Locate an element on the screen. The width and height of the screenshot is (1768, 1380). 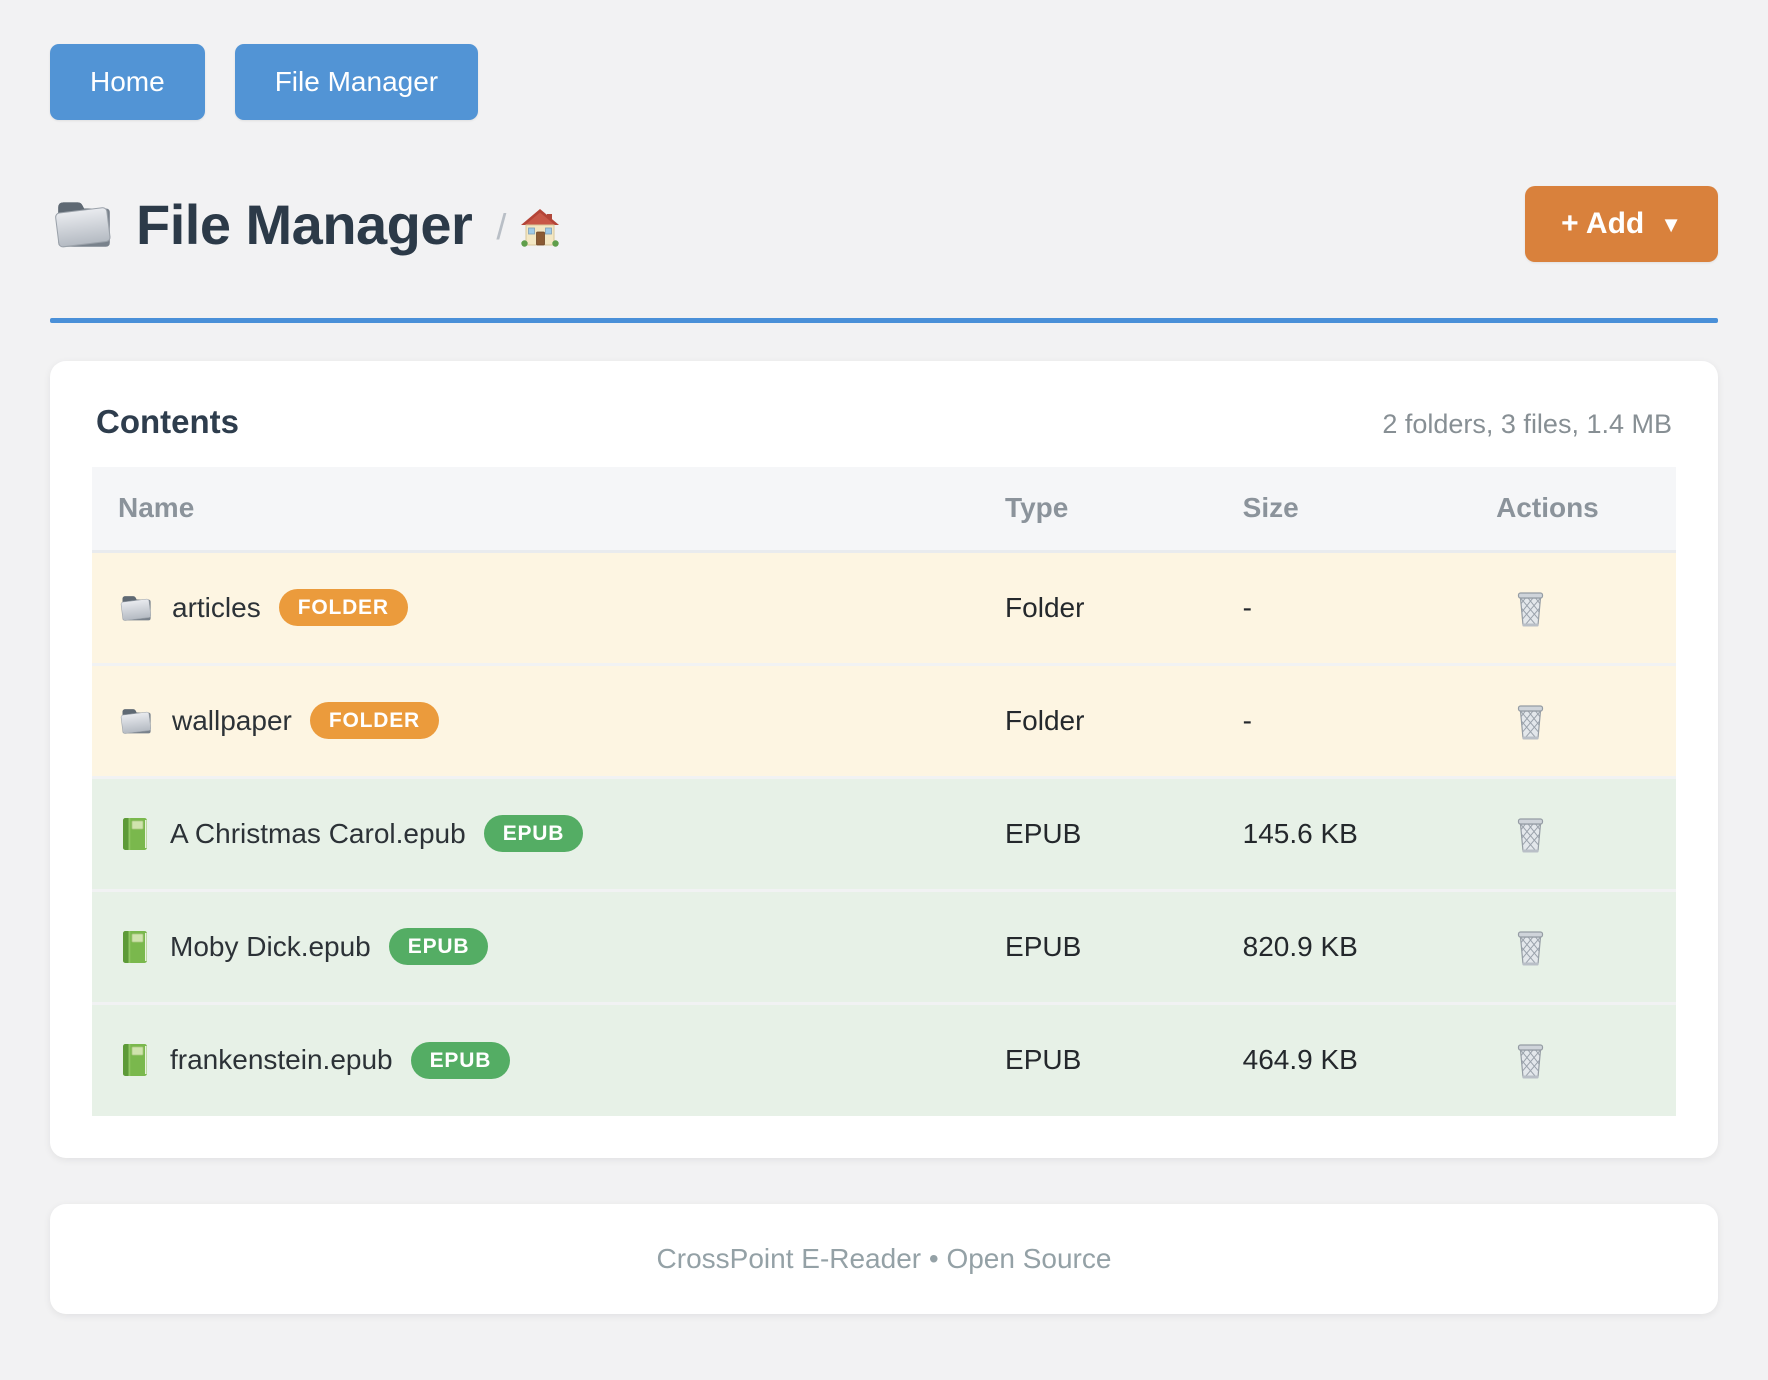
name-cell: frankenstein.epub EPUB is located at coordinates (535, 1059).